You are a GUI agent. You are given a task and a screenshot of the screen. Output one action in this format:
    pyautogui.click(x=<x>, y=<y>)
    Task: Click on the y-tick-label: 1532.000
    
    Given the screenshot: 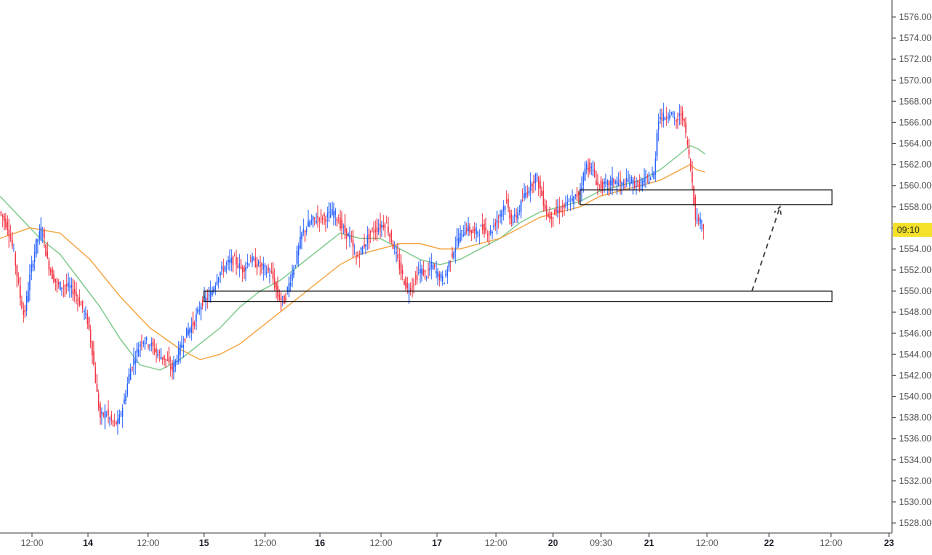 What is the action you would take?
    pyautogui.click(x=915, y=481)
    